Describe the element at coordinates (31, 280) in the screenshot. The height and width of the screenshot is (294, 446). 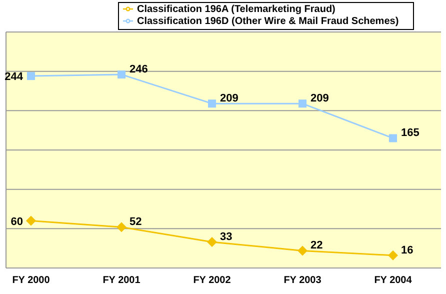
I see `x-tick-label: FY 2000` at that location.